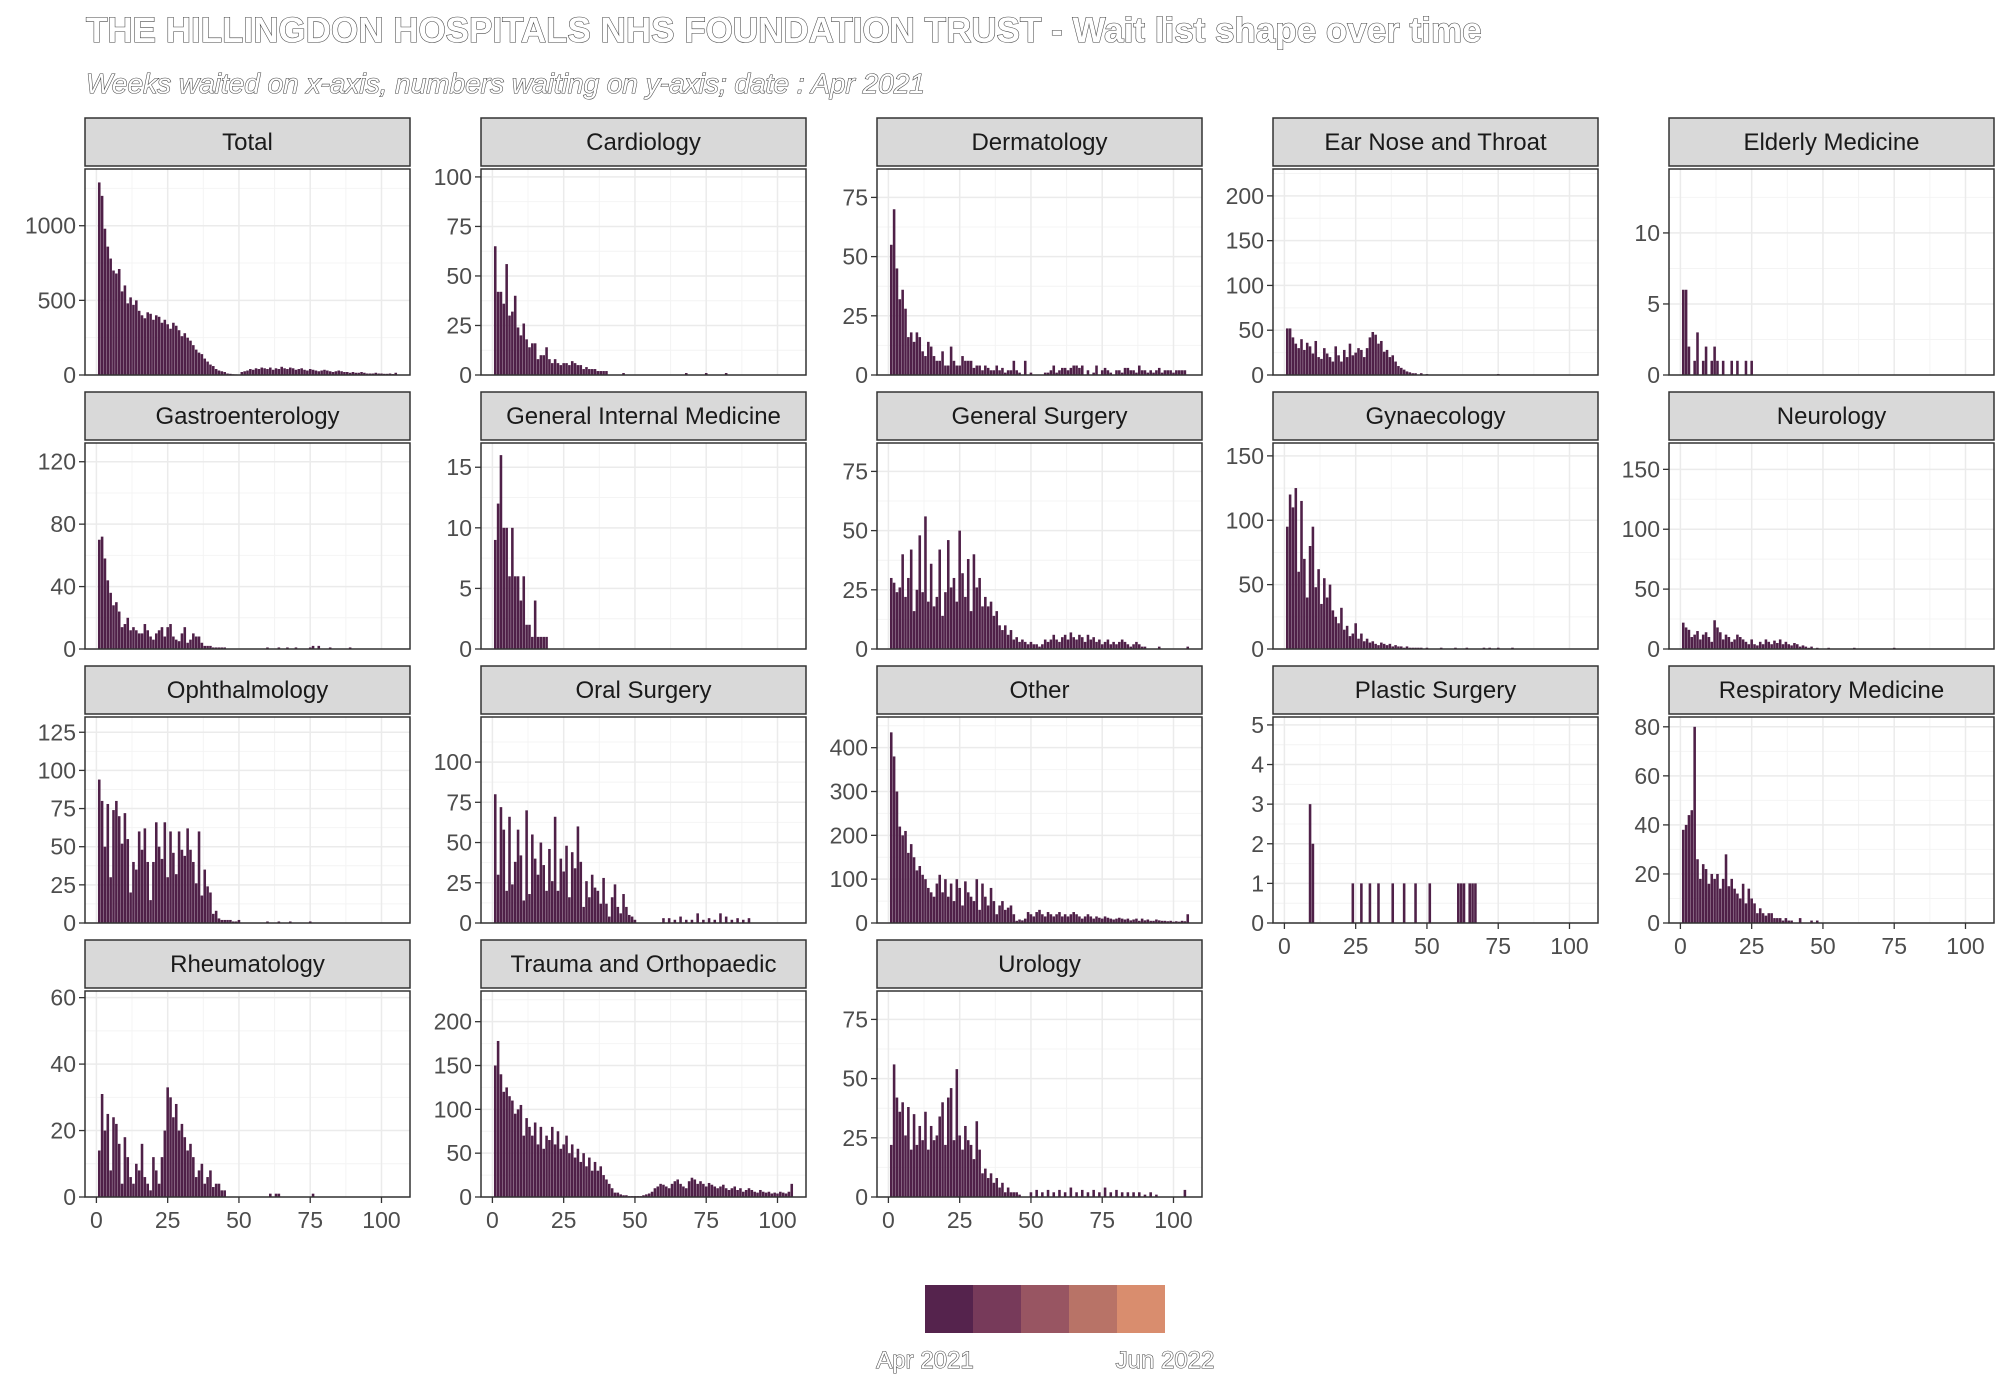 The image size is (2000, 1400). What do you see at coordinates (63, 524) in the screenshot?
I see `y-tick-label: 80` at bounding box center [63, 524].